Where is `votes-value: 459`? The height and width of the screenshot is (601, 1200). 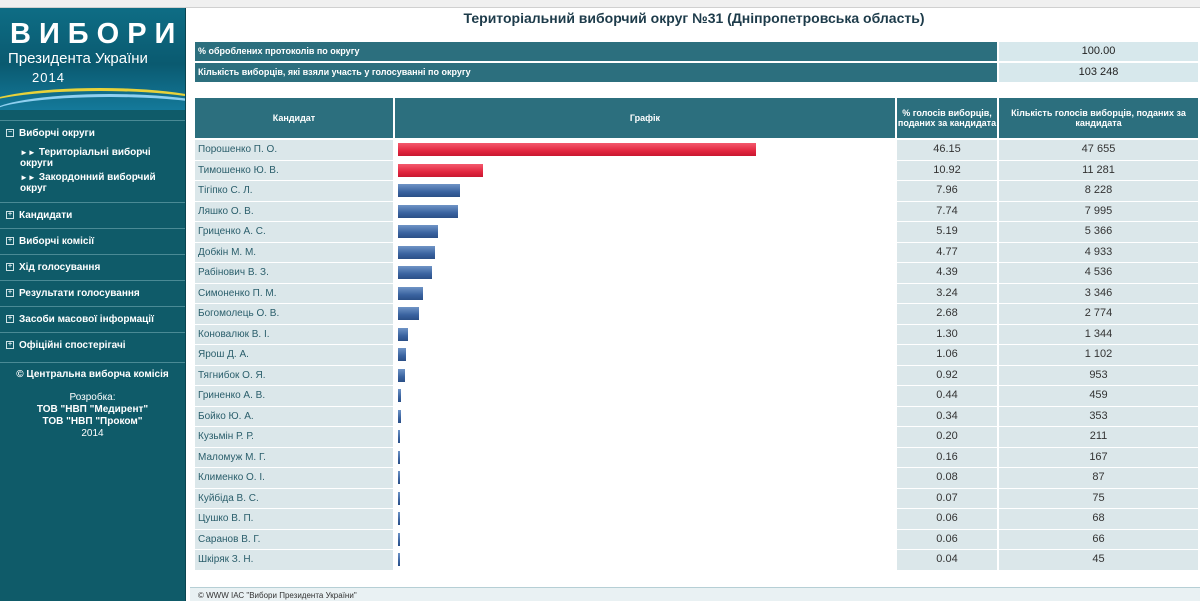 votes-value: 459 is located at coordinates (1098, 396).